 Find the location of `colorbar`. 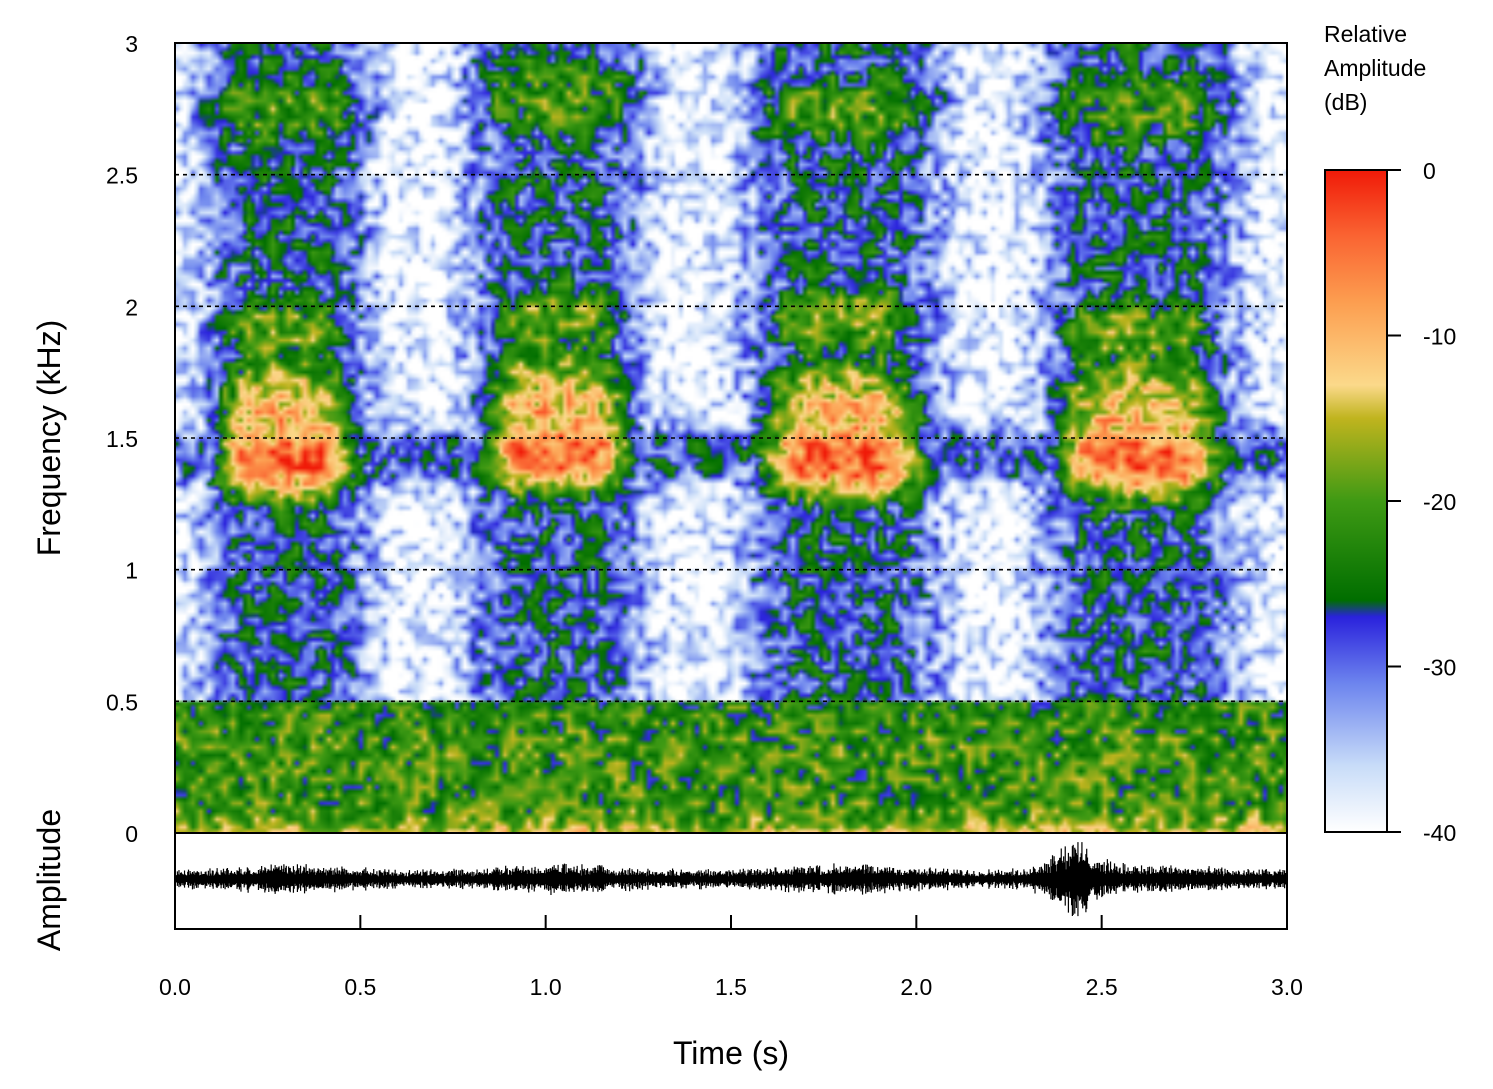

colorbar is located at coordinates (1356, 501).